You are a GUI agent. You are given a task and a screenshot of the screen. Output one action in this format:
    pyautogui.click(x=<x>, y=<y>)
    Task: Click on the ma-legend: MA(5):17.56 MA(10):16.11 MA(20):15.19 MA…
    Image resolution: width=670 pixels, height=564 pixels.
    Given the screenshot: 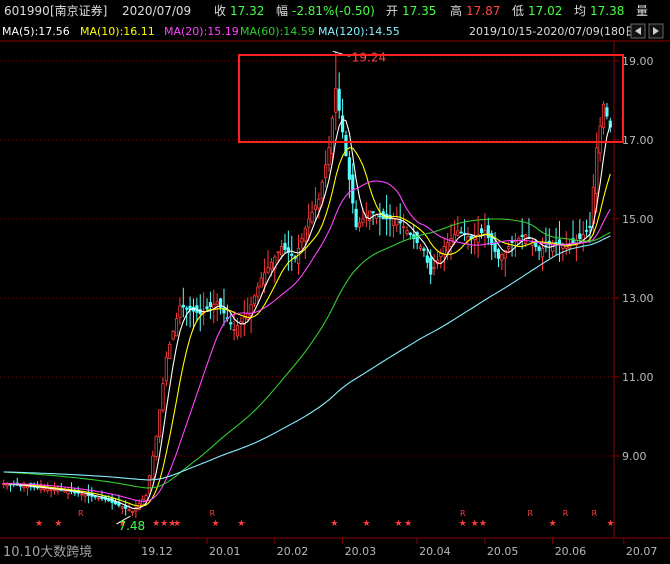 What is the action you would take?
    pyautogui.click(x=333, y=31)
    